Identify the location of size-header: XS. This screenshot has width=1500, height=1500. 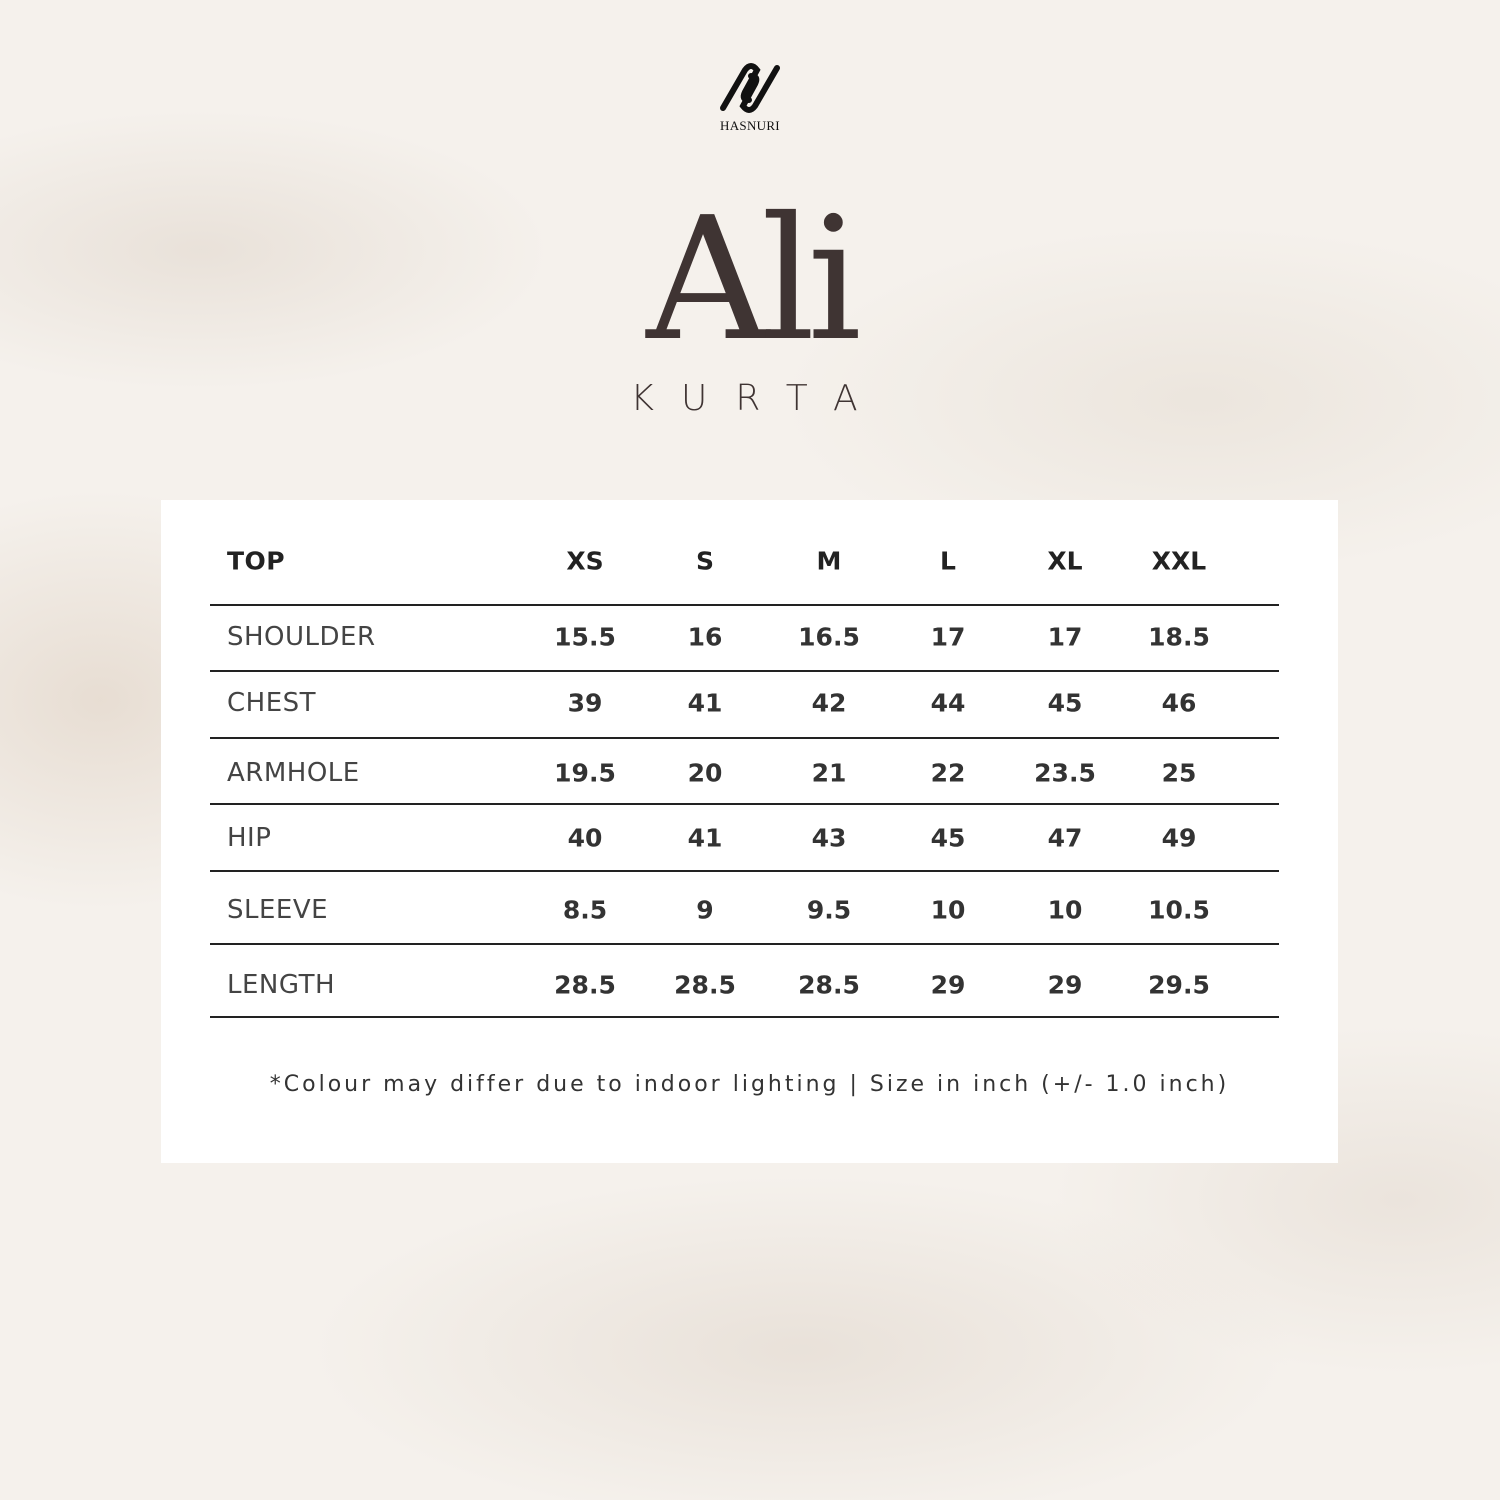
(585, 561).